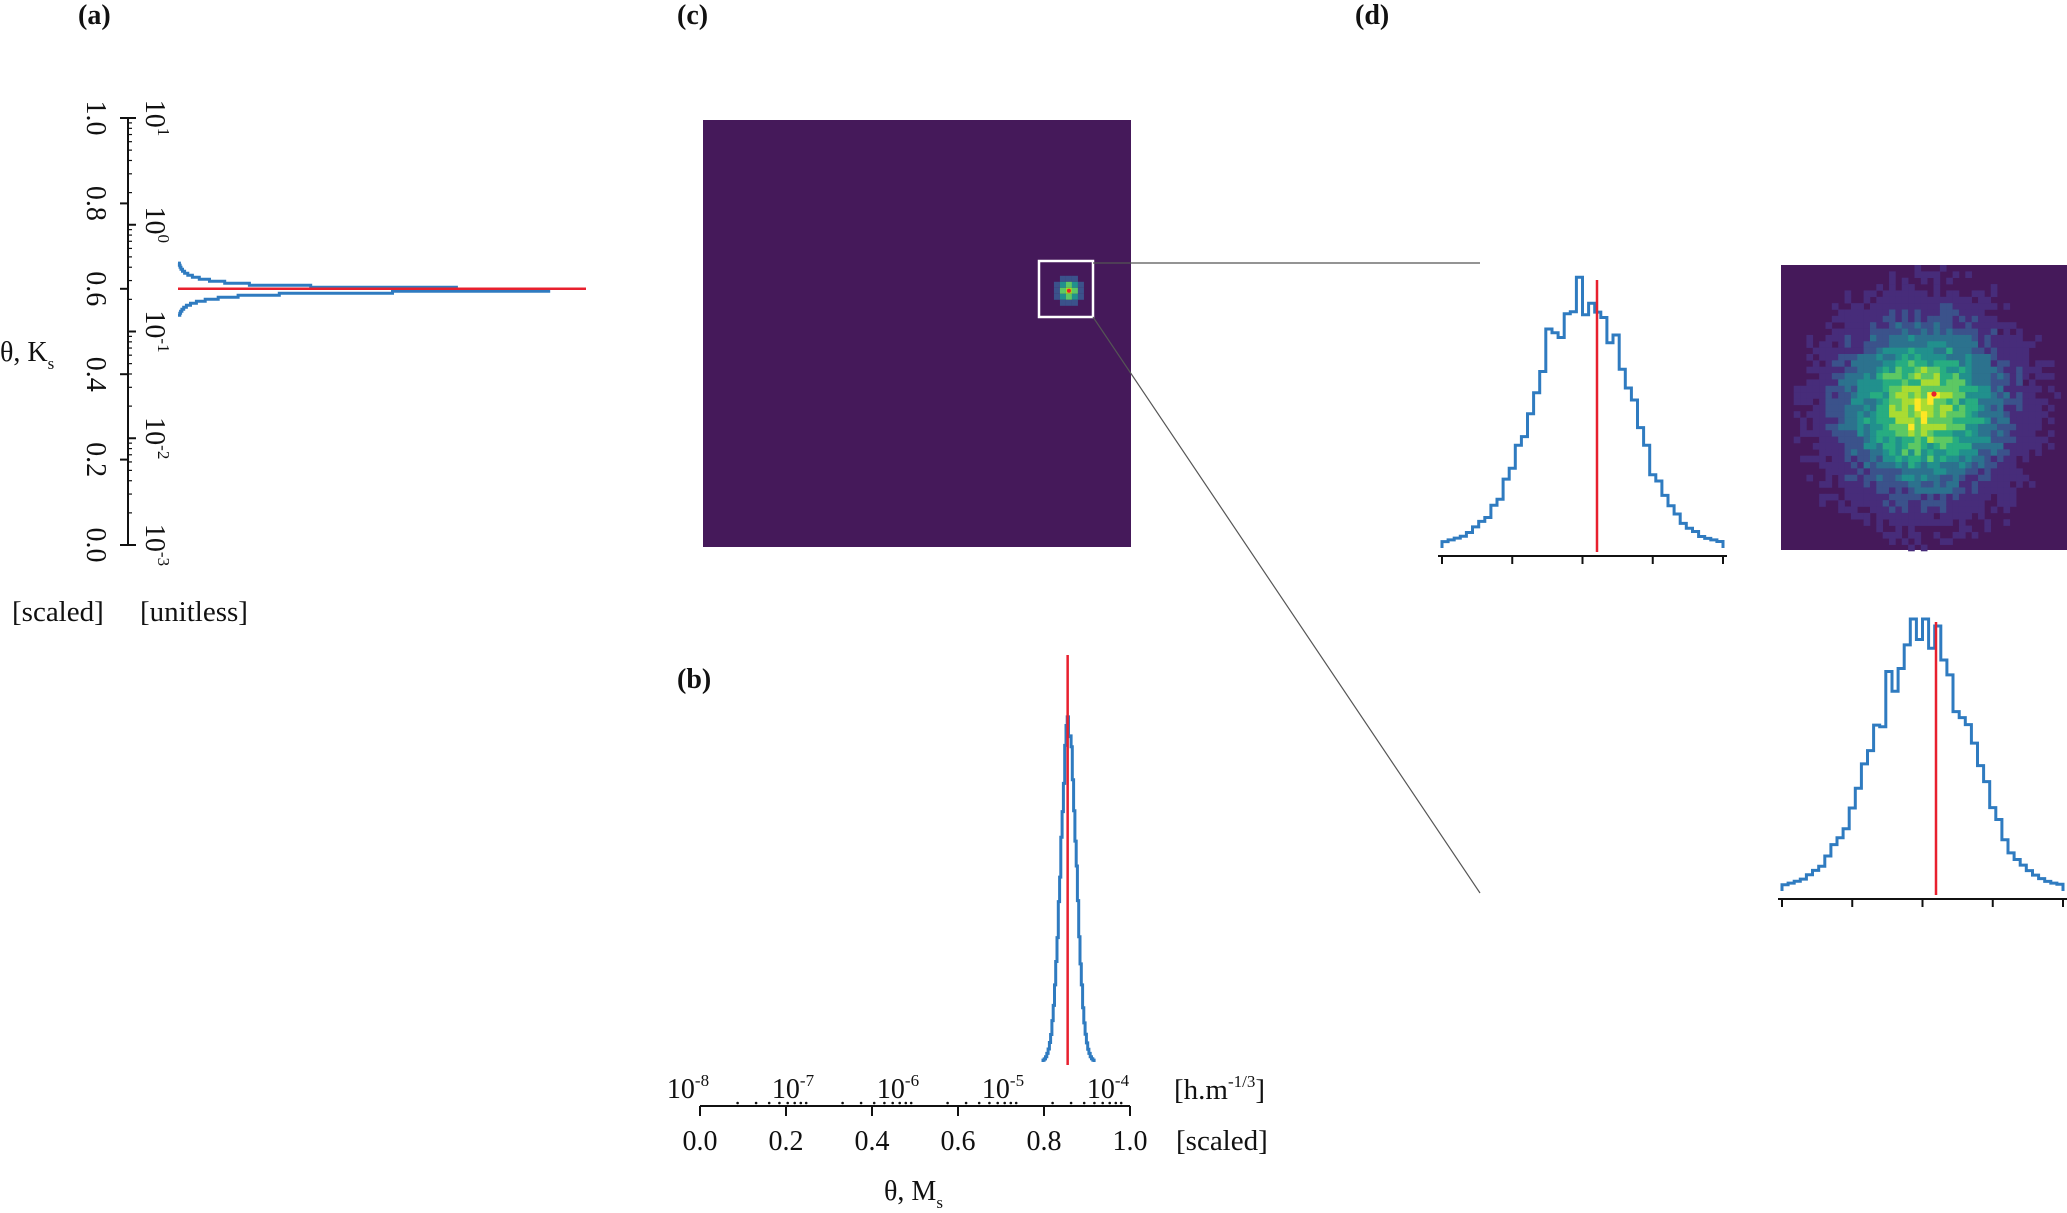 This screenshot has height=1213, width=2067. What do you see at coordinates (156, 118) in the screenshot?
I see `panel-a-log-tick-label: 101` at bounding box center [156, 118].